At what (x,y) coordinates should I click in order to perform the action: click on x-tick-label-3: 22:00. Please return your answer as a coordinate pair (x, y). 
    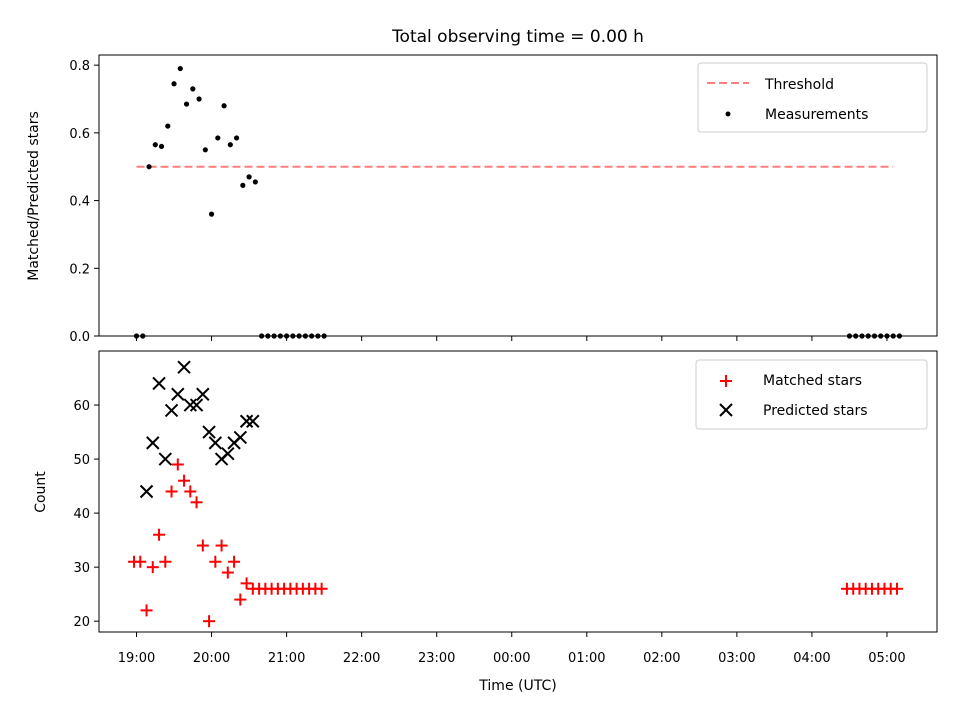
    Looking at the image, I should click on (361, 658).